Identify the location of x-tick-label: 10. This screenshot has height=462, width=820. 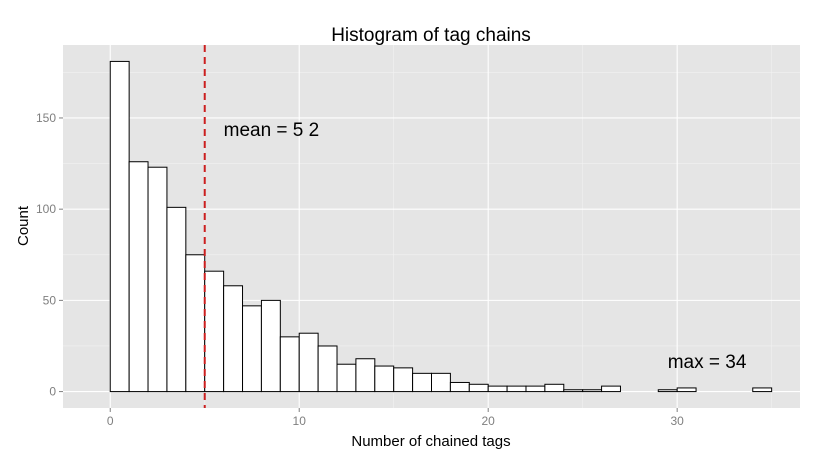
(300, 421).